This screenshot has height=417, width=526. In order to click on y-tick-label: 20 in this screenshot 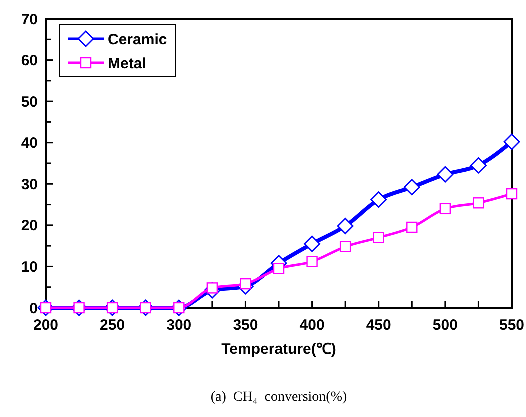, I will do `click(29, 226)`.